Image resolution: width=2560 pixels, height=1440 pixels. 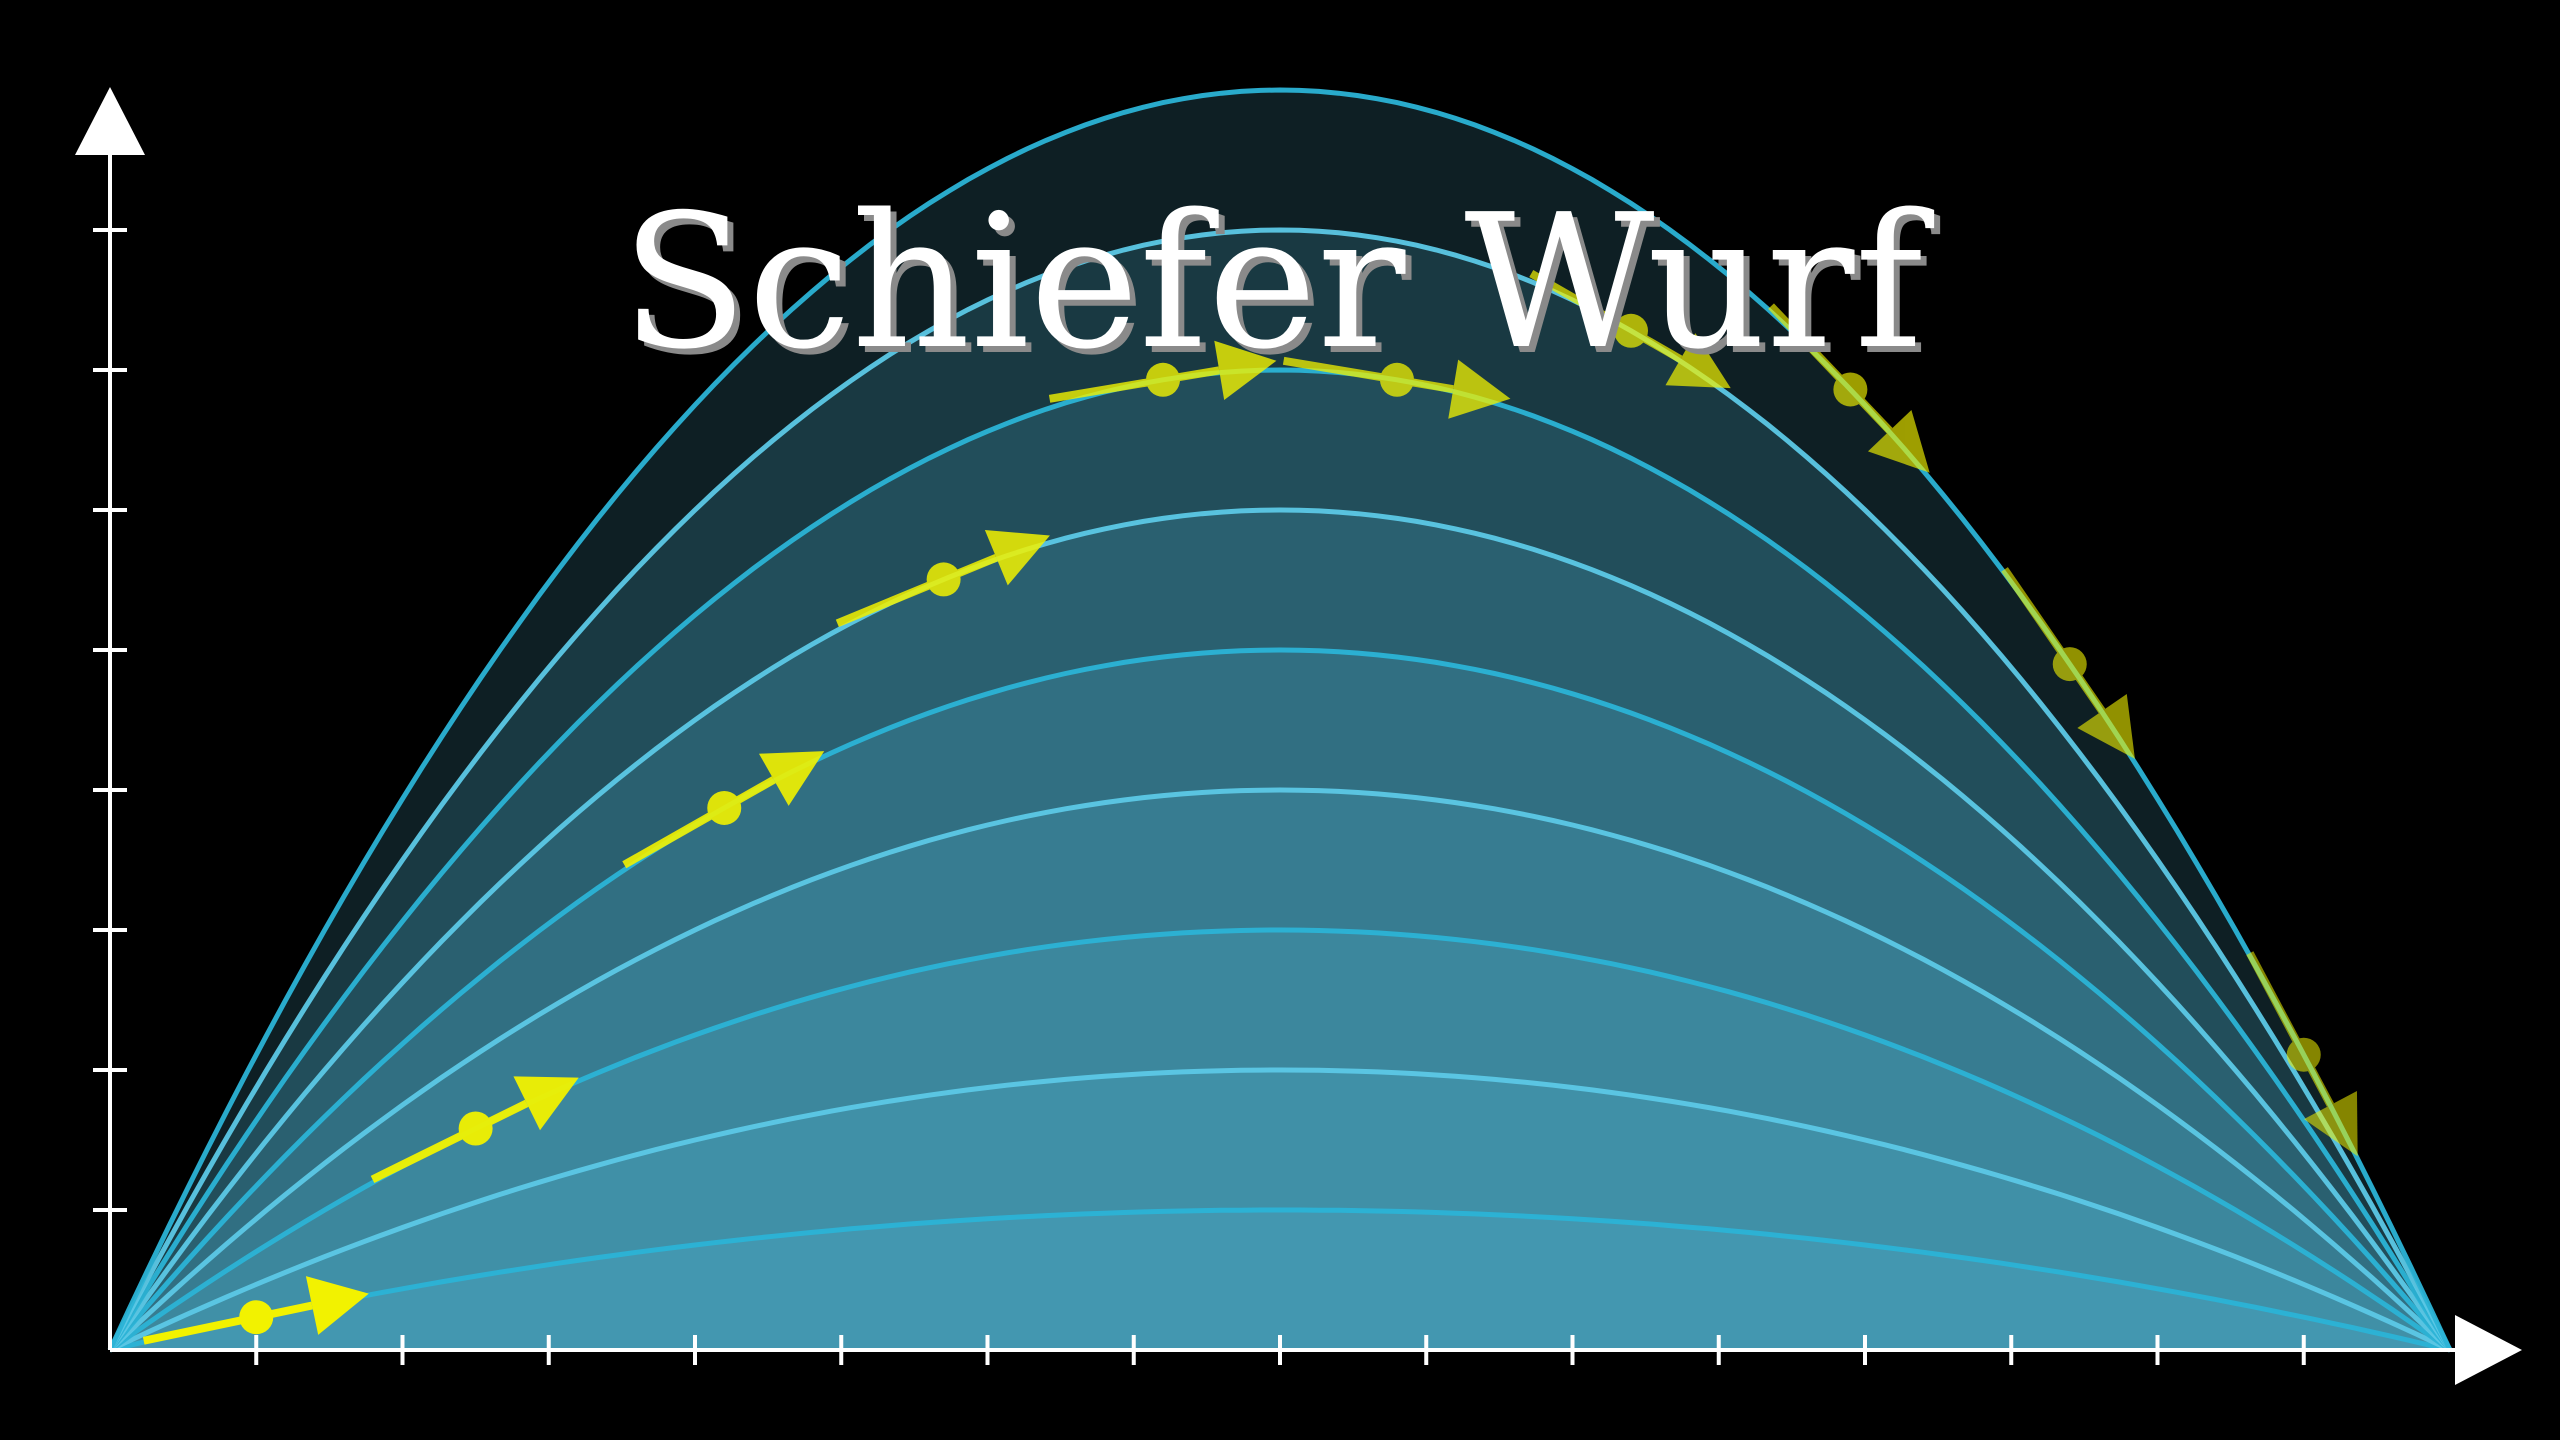 What do you see at coordinates (110, 121) in the screenshot?
I see `y-axis-arrow` at bounding box center [110, 121].